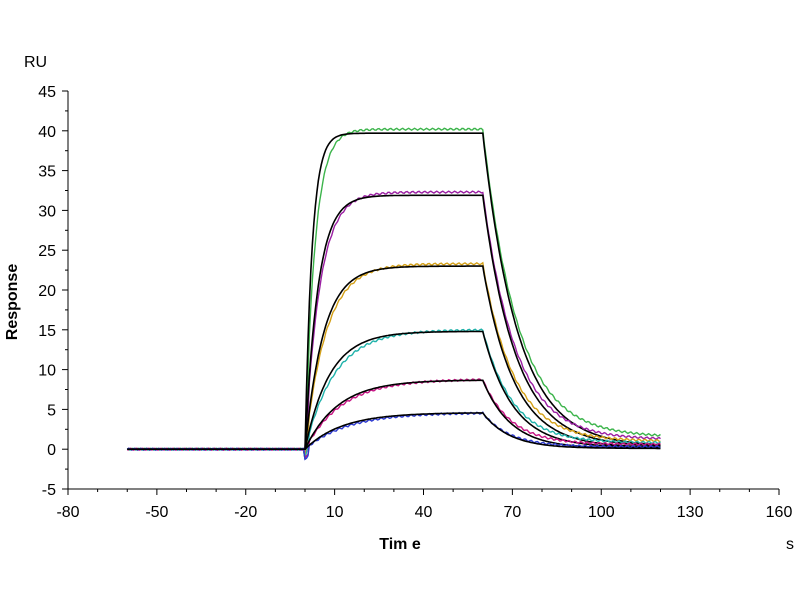  I want to click on x-tick-label: 160, so click(779, 512).